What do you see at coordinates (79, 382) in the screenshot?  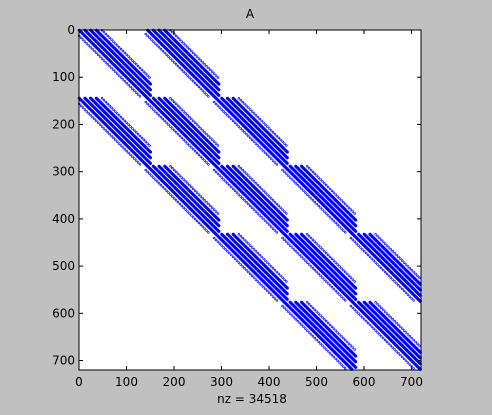 I see `x-tick-label: 0` at bounding box center [79, 382].